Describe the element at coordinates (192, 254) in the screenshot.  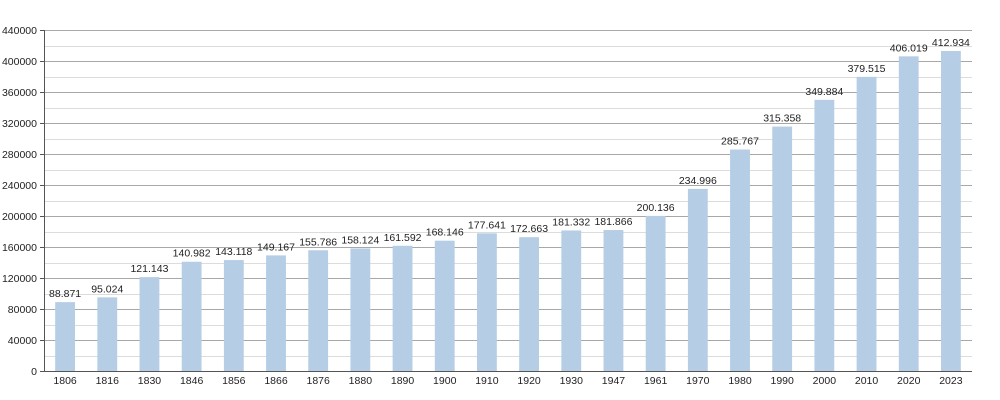
I see `data-label-1846: 140.982` at that location.